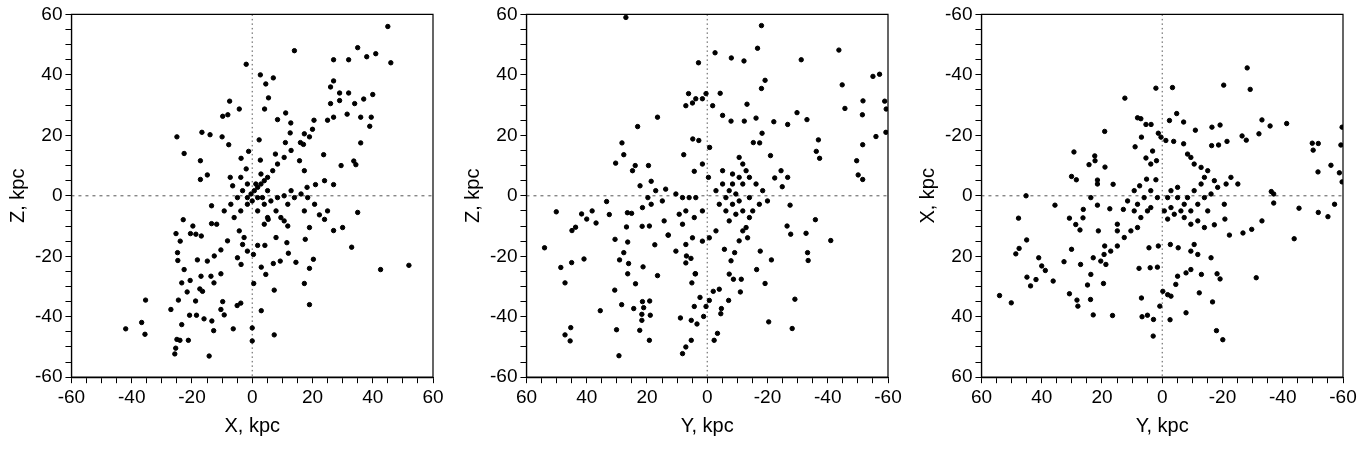 This screenshot has height=450, width=1365. Describe the element at coordinates (252, 424) in the screenshot. I see `x-axis-title: X, kpc` at that location.